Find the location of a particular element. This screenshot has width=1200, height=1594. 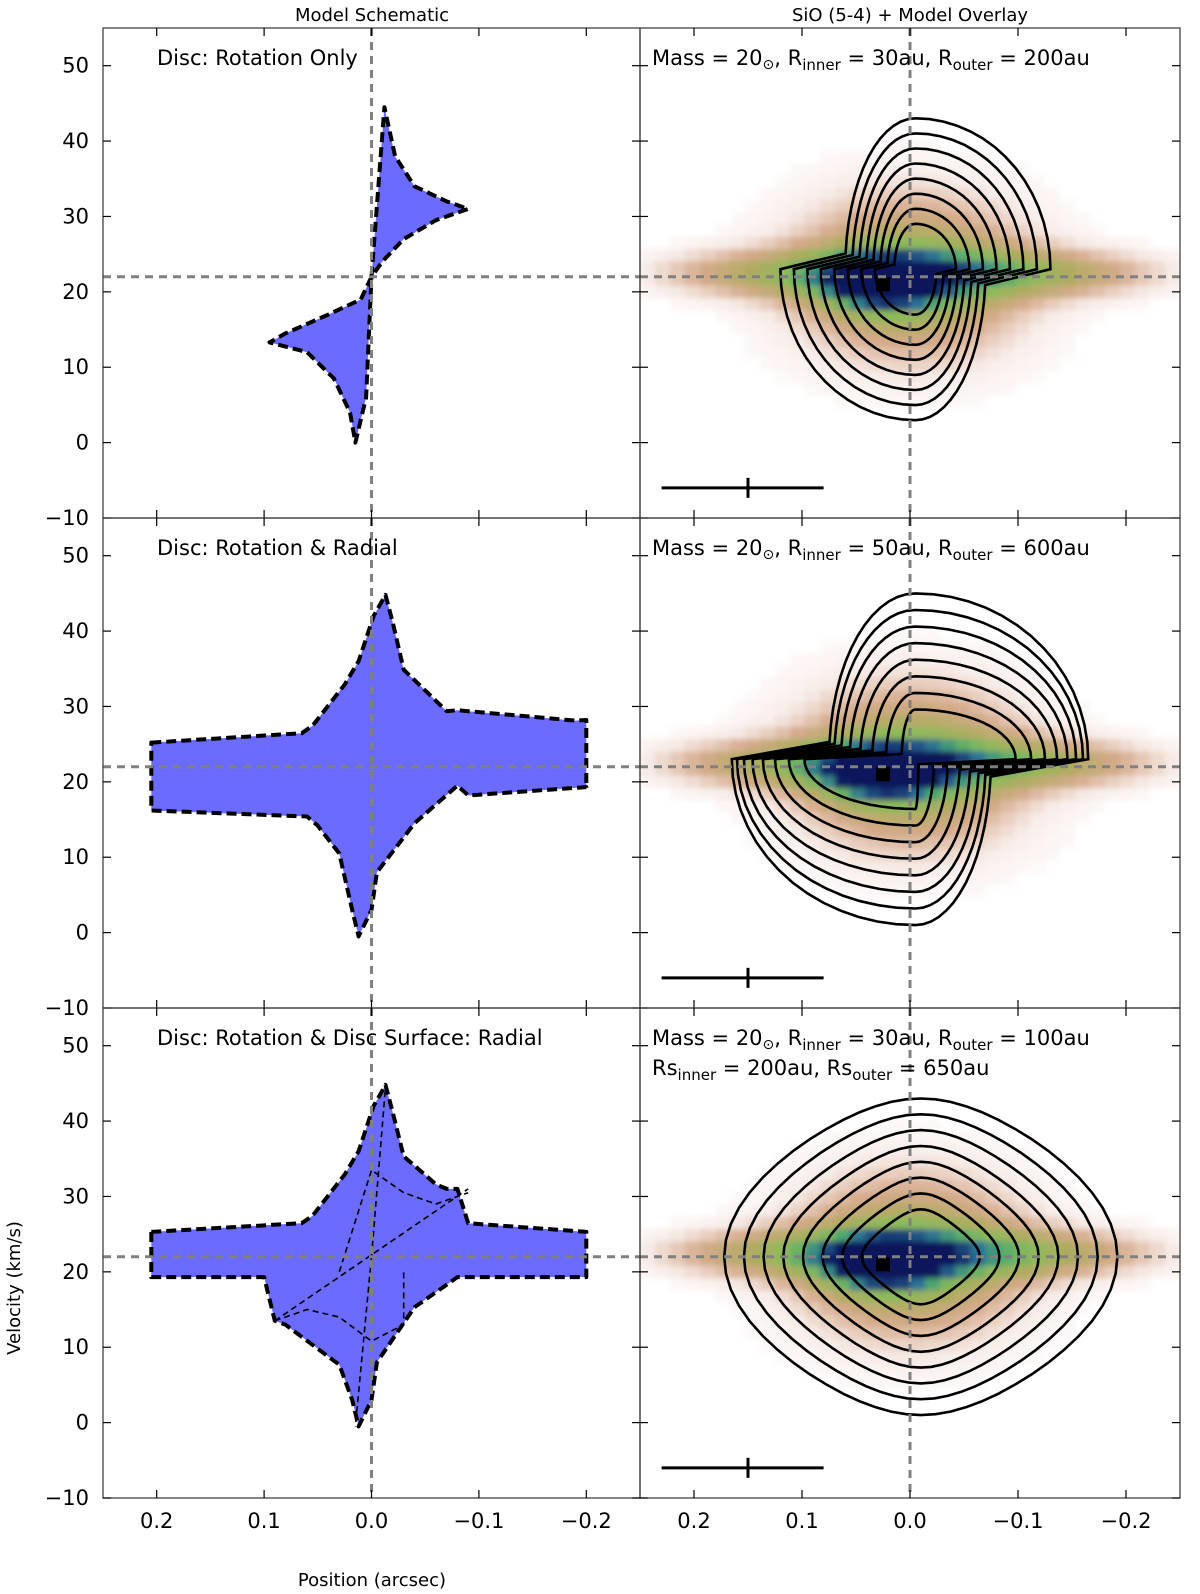

y-tick-label: 0 is located at coordinates (82, 933).